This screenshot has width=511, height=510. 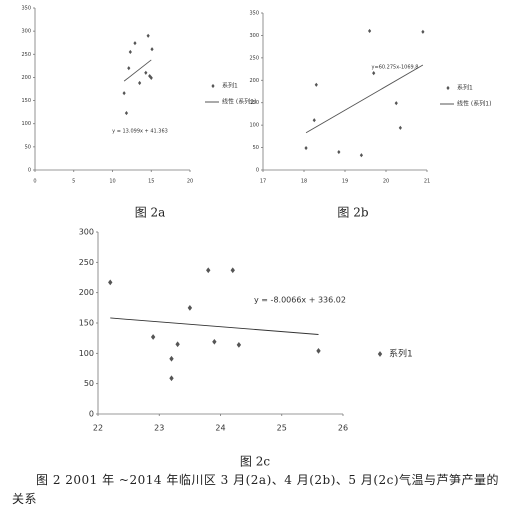 I want to click on x-tick-label: 10, so click(x=112, y=182).